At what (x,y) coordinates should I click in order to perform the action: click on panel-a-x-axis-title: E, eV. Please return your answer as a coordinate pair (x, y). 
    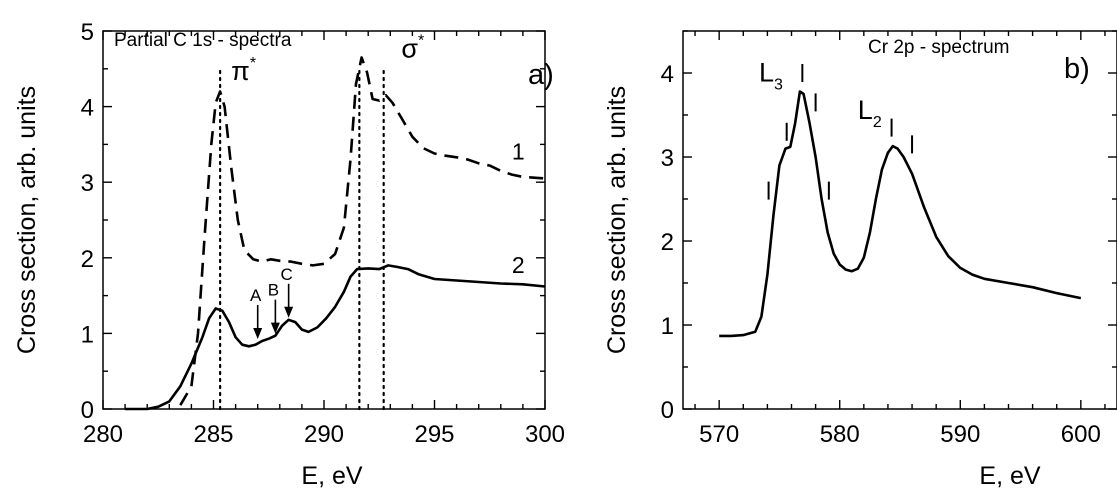
    Looking at the image, I should click on (331, 476).